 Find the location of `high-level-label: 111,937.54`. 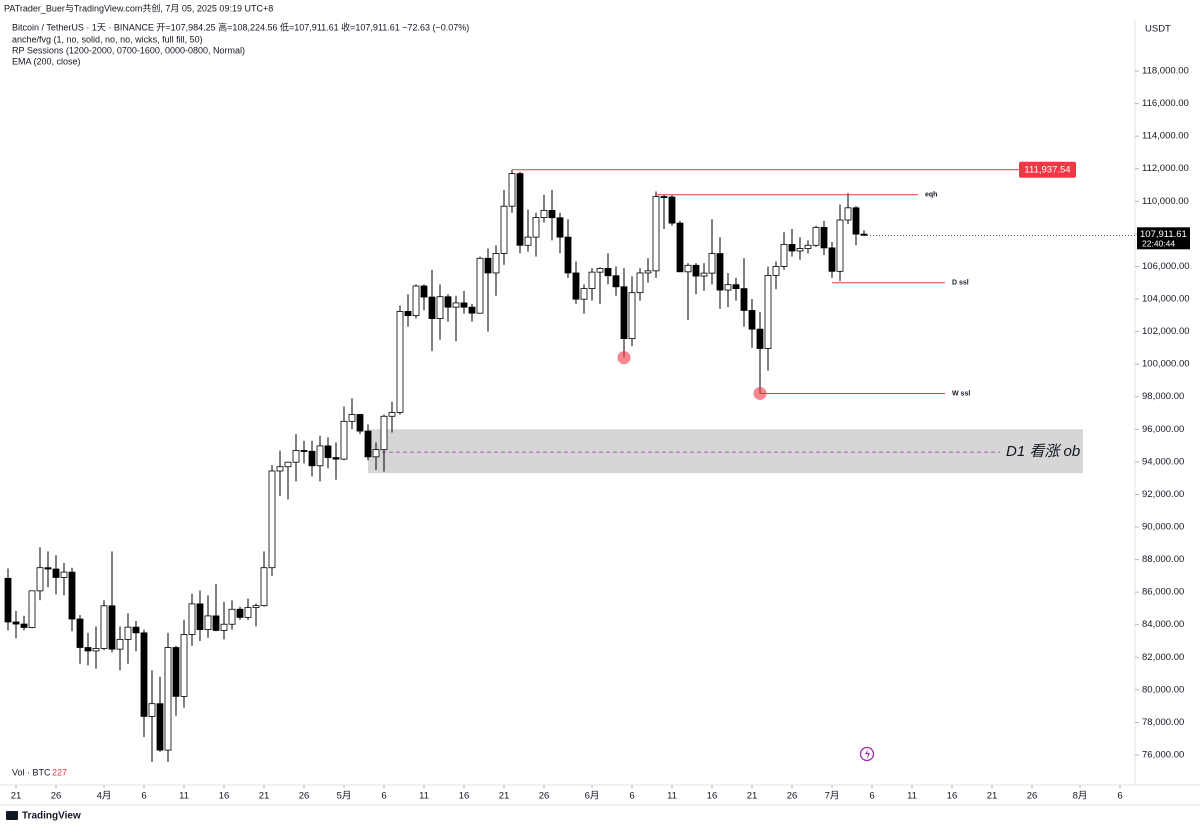

high-level-label: 111,937.54 is located at coordinates (1047, 169).